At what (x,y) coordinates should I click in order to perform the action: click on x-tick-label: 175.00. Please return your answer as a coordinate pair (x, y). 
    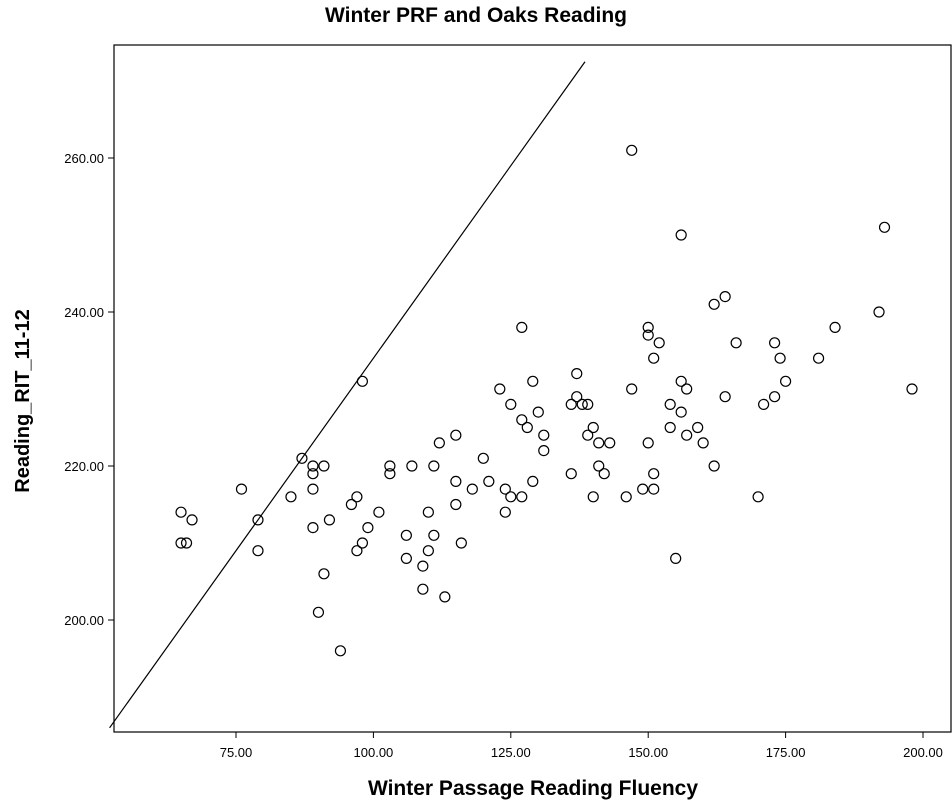
    Looking at the image, I should click on (786, 752).